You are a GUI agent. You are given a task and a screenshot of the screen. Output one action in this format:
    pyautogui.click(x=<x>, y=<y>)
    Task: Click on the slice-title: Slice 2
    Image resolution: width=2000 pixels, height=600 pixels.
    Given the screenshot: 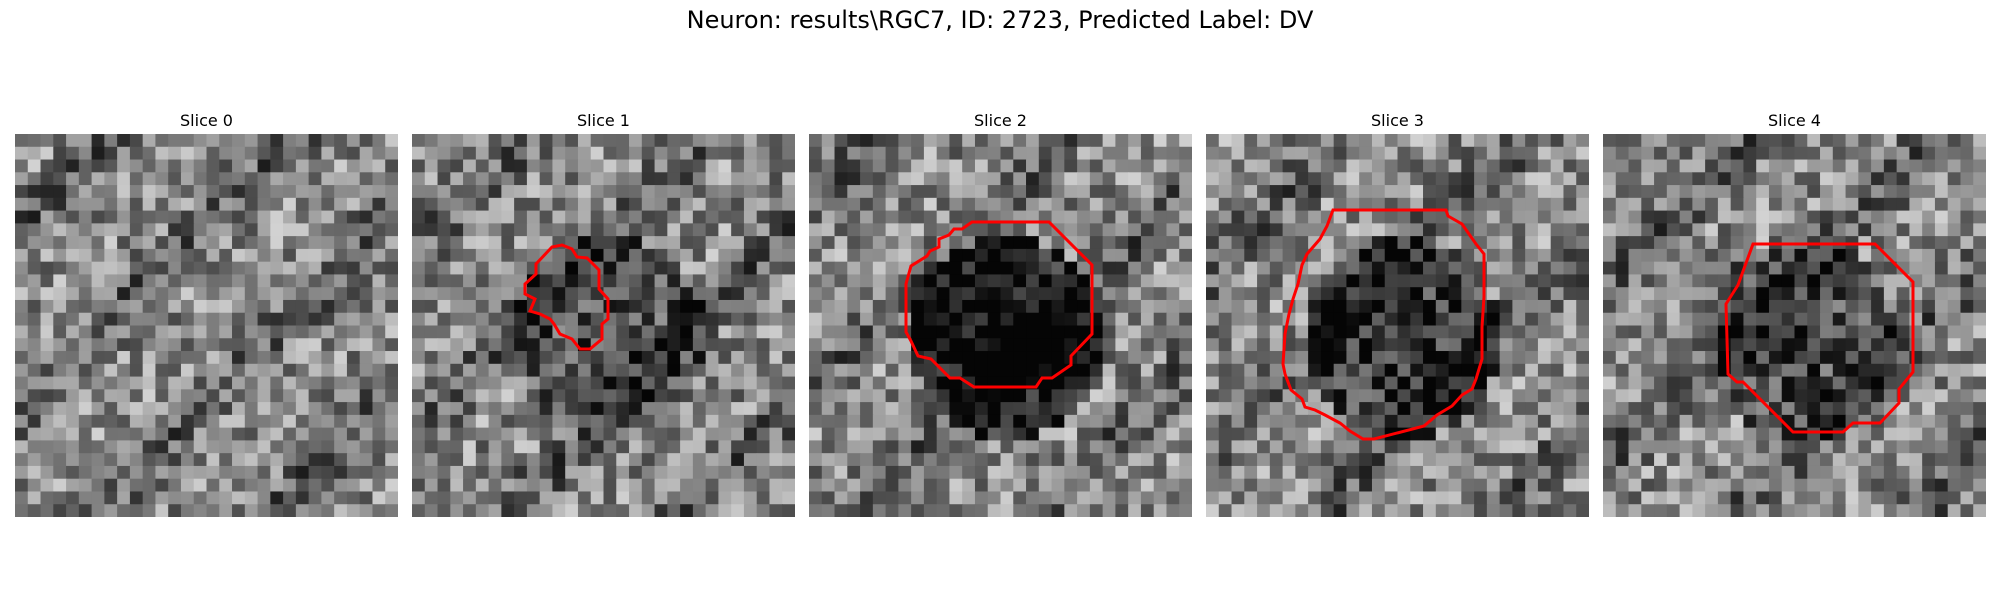 What is the action you would take?
    pyautogui.click(x=1000, y=120)
    